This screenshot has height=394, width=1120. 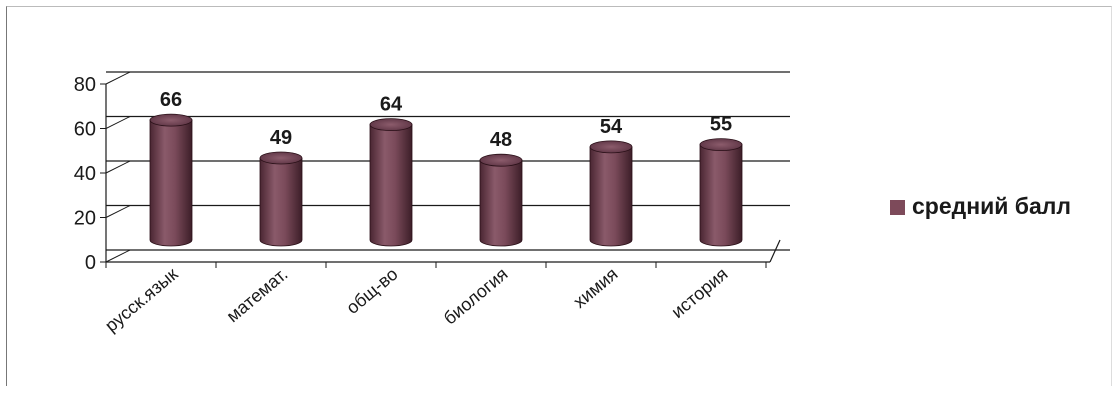 I want to click on y-tick-label: 40, so click(x=85, y=174).